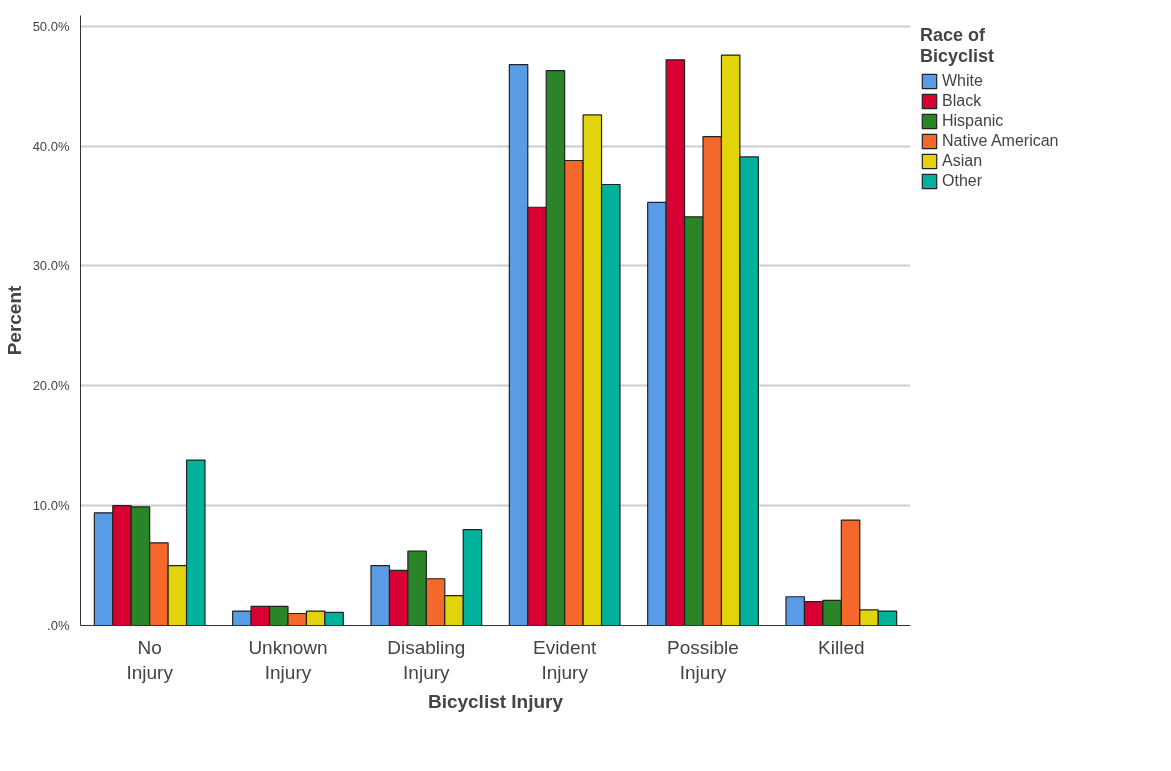  Describe the element at coordinates (58, 625) in the screenshot. I see `y-tick-label: .0%` at that location.